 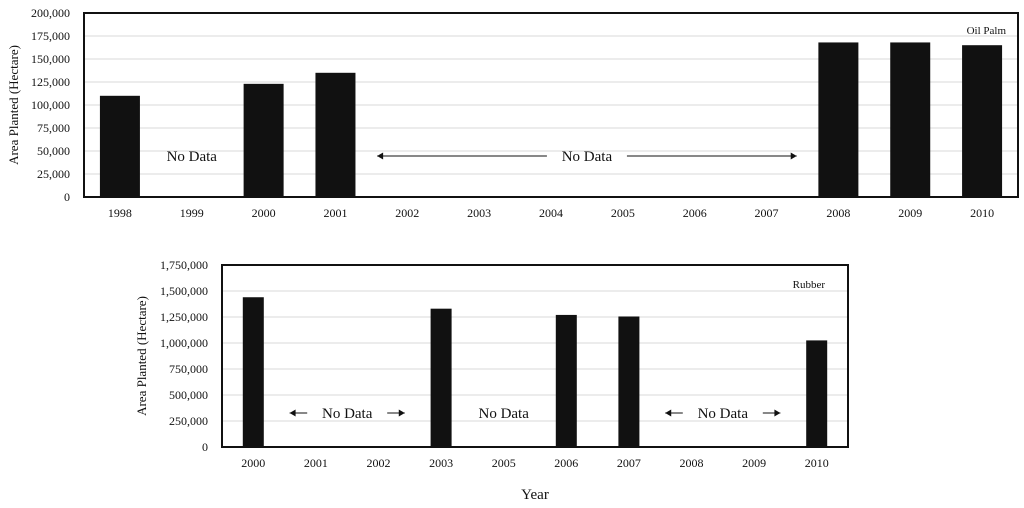 What do you see at coordinates (817, 463) in the screenshot?
I see `rubber-x-tick-label: 2010` at bounding box center [817, 463].